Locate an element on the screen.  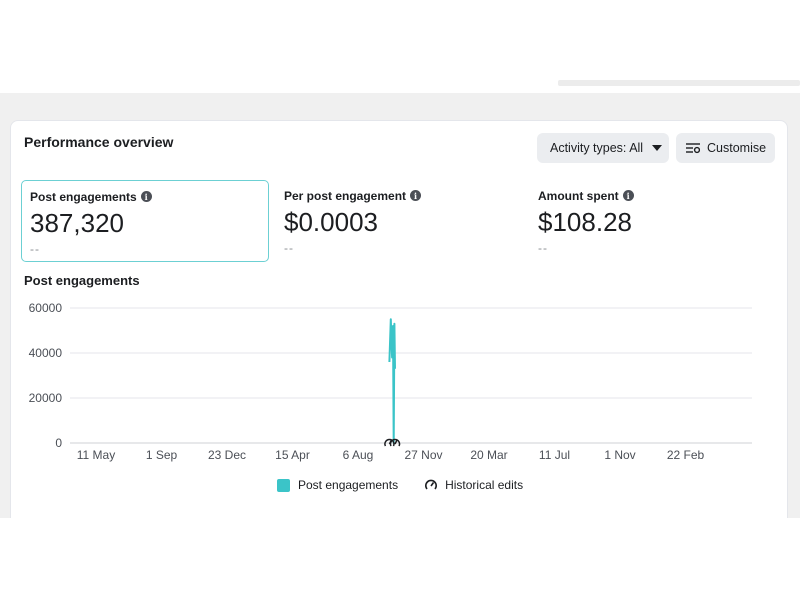
page-title: Performance overview is located at coordinates (99, 142).